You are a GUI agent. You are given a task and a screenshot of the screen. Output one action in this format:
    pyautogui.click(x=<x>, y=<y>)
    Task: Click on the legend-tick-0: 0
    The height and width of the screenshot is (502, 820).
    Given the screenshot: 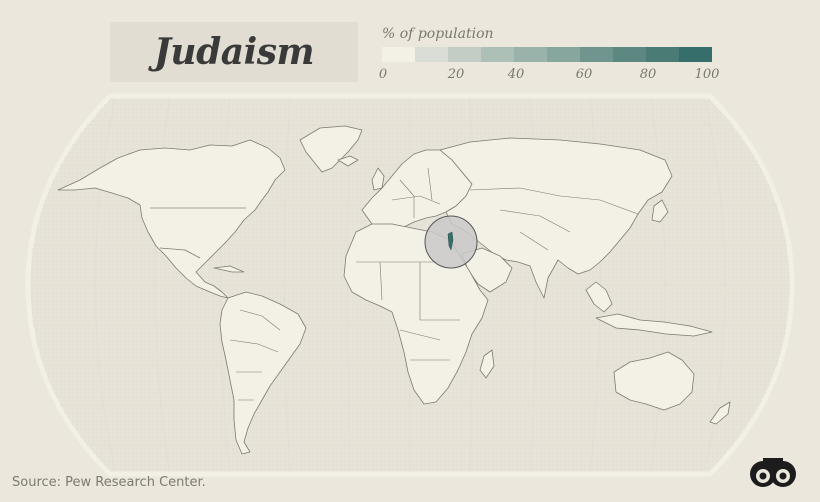 What is the action you would take?
    pyautogui.click(x=383, y=74)
    